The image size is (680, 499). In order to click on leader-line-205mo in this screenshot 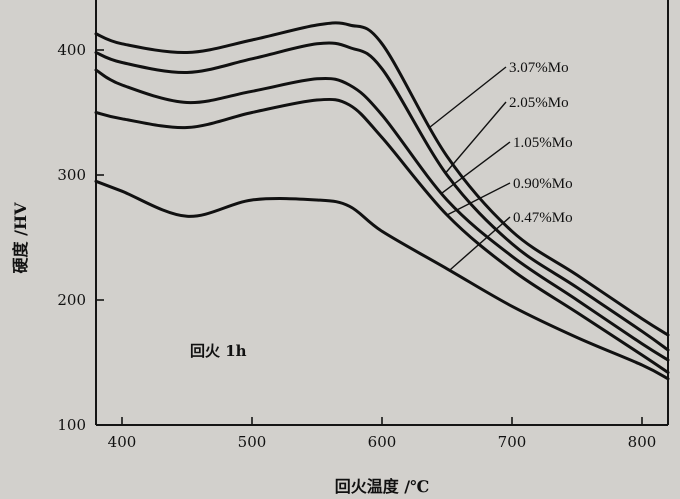, I will do `click(476, 137)`.